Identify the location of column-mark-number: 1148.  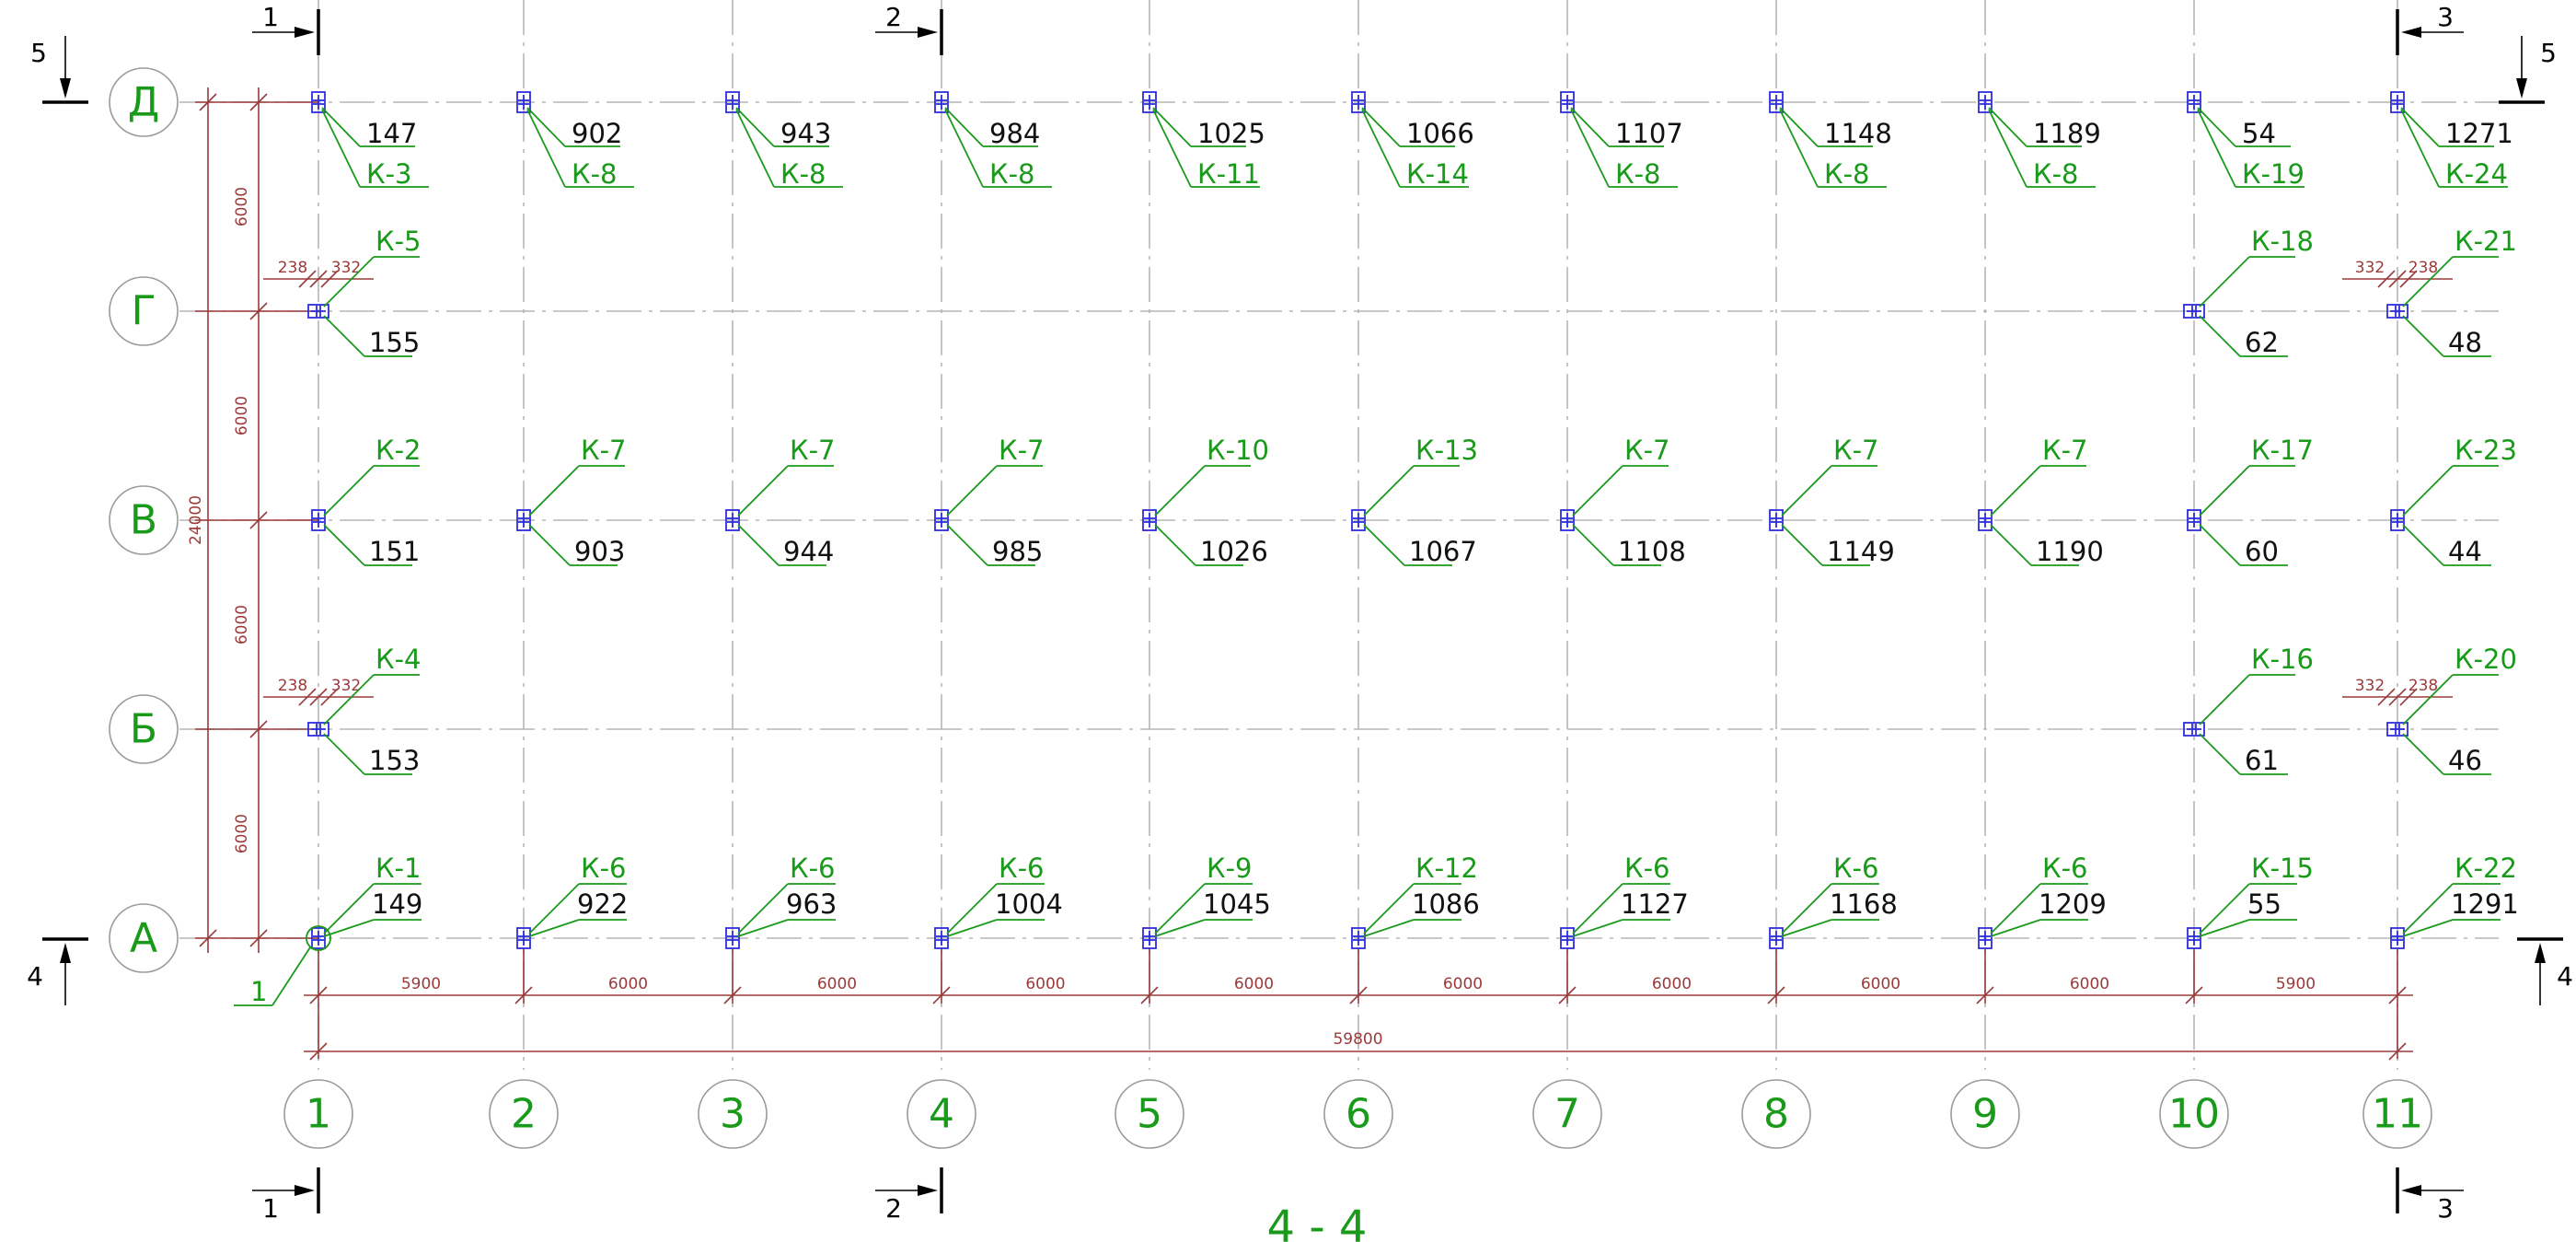
(1858, 133).